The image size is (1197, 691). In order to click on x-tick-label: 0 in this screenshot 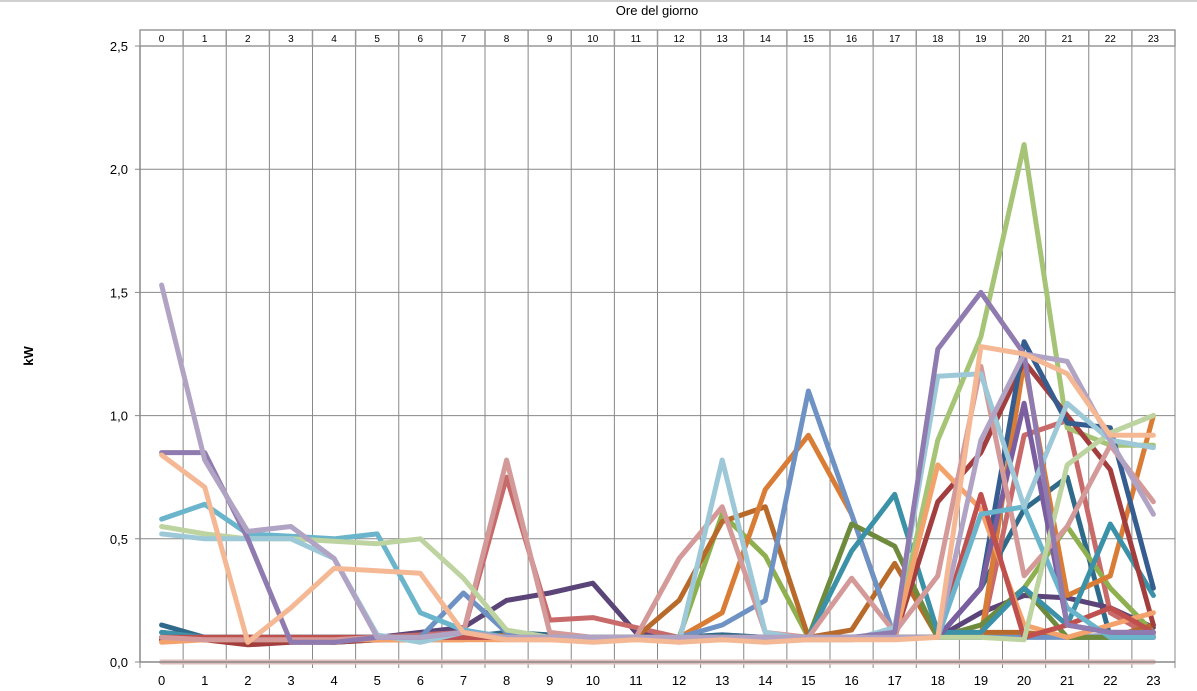, I will do `click(161, 680)`.